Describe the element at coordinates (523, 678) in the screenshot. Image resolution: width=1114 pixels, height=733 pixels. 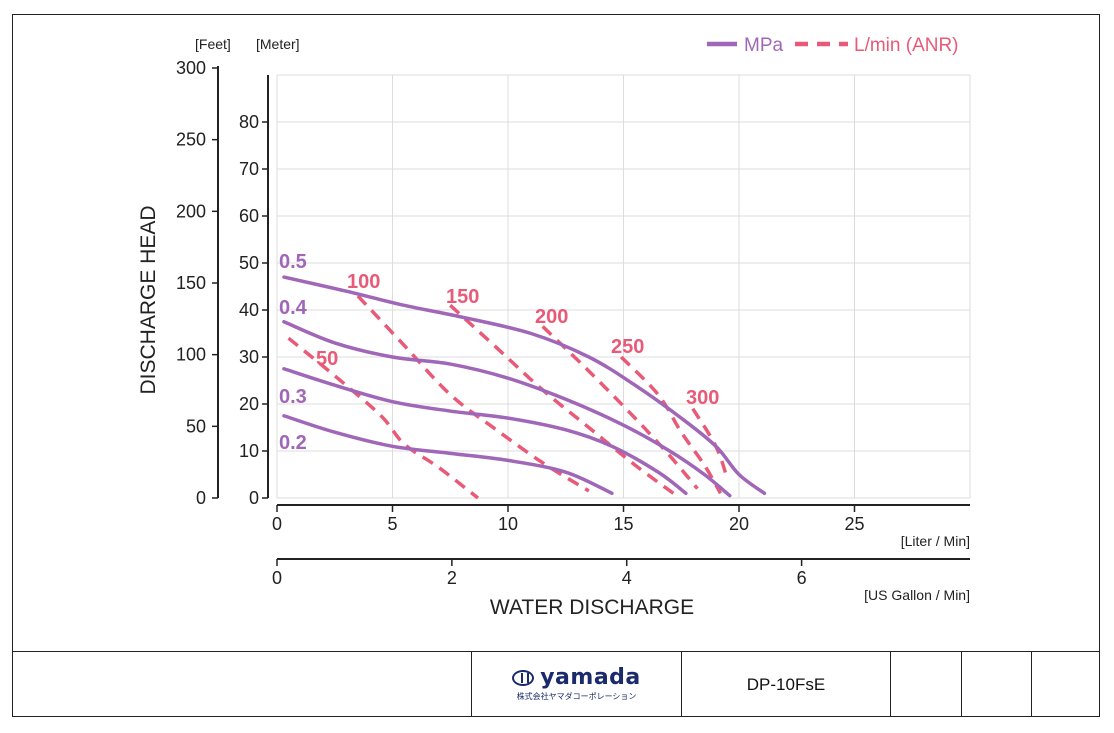
I see `yamada-mark-icon` at that location.